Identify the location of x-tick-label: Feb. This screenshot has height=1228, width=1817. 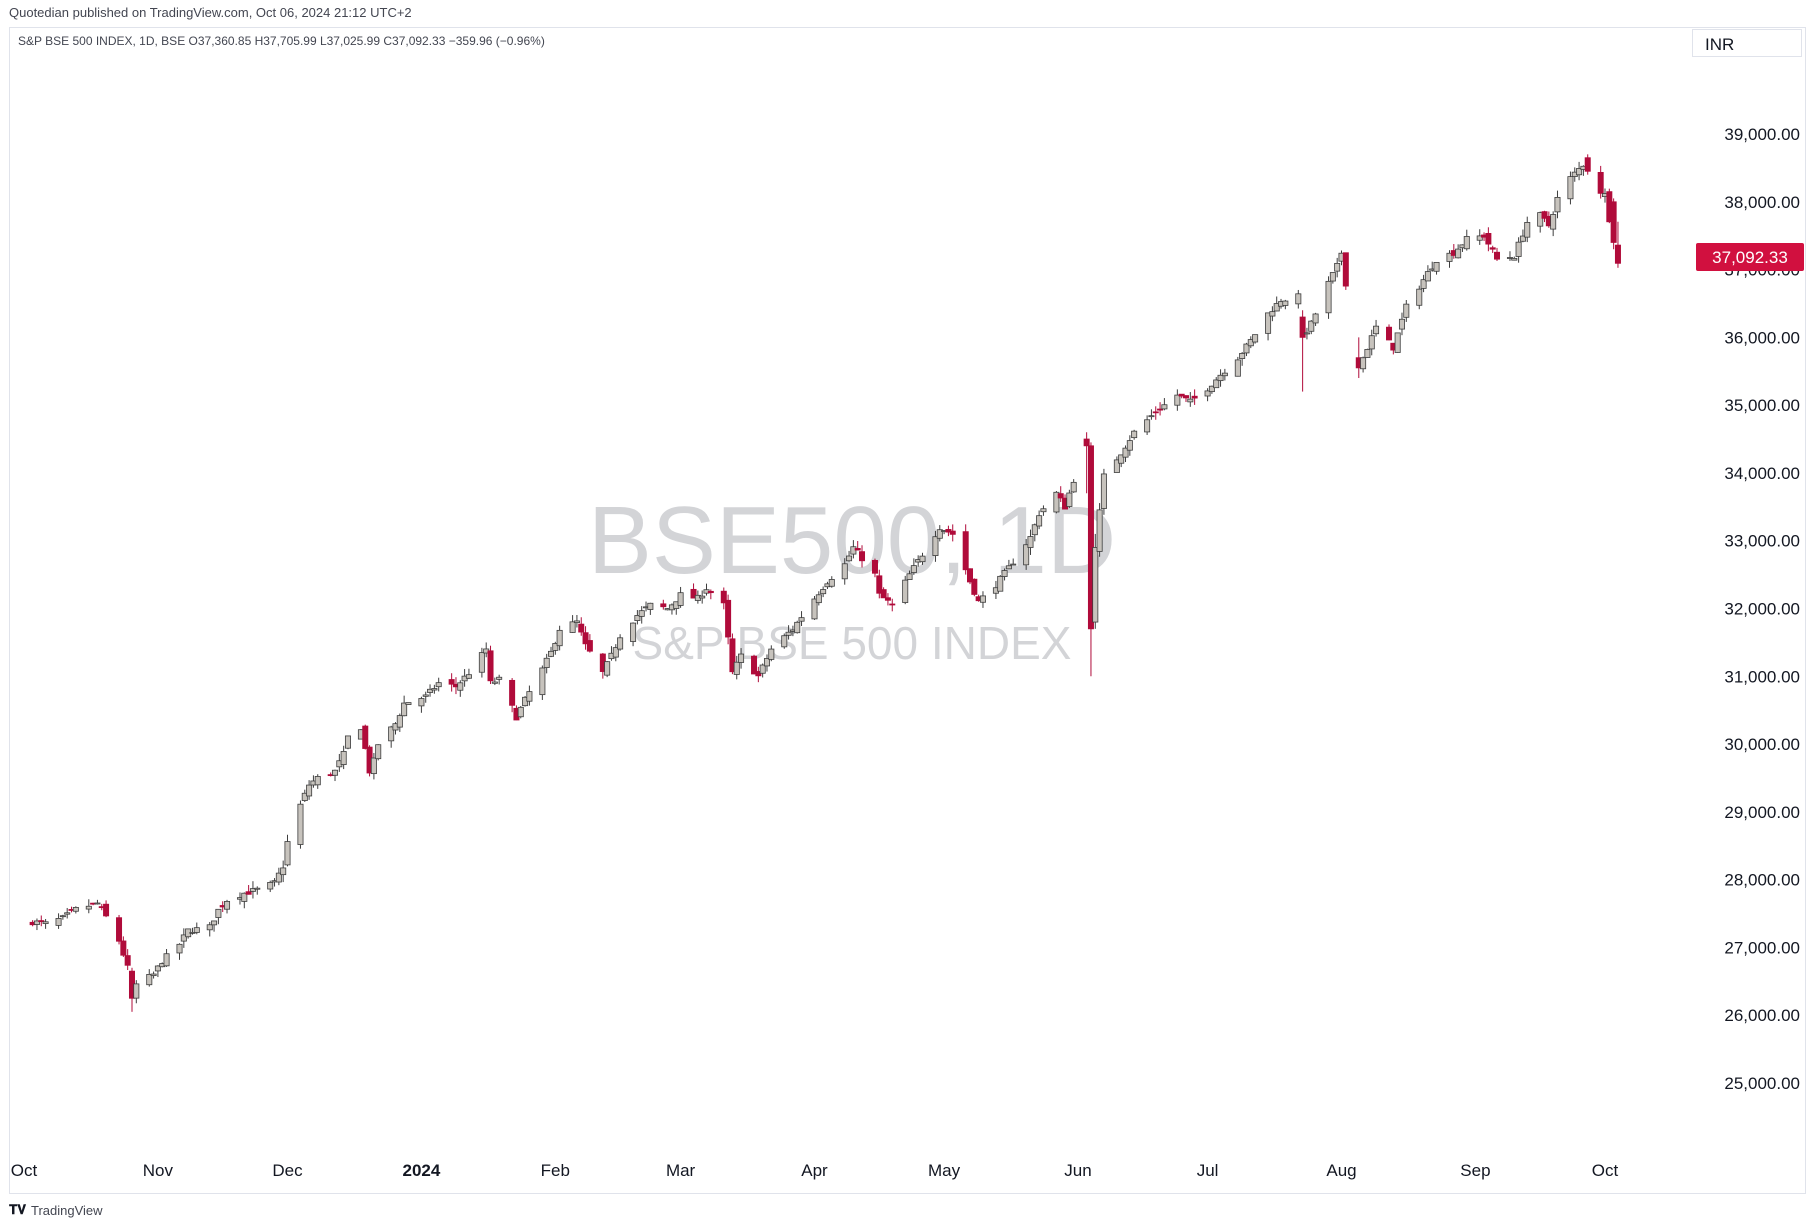
(555, 1170).